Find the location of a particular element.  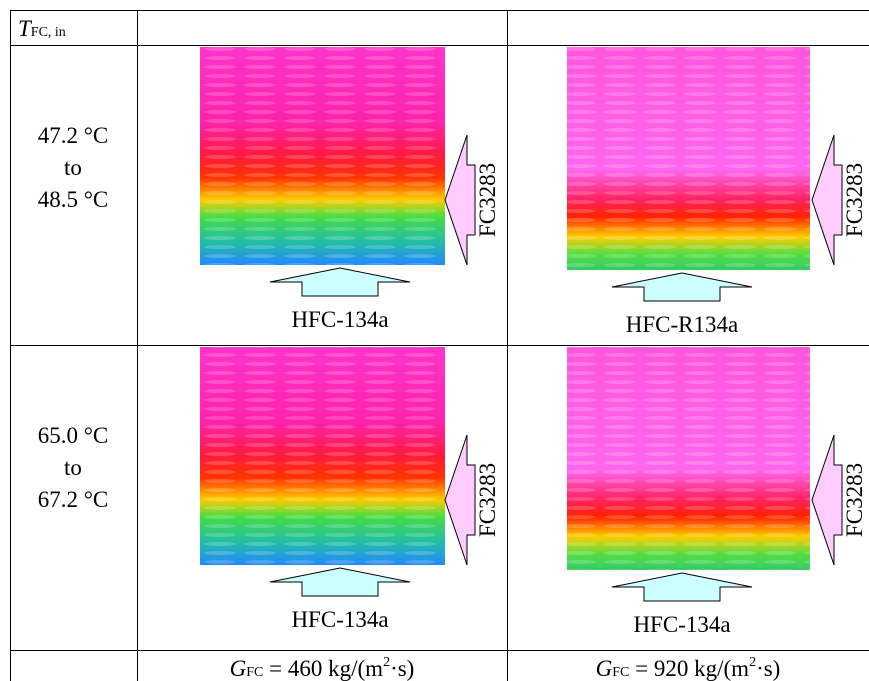

mass-flux-label: GFC = 920 kg/(m2·s) is located at coordinates (688, 668).